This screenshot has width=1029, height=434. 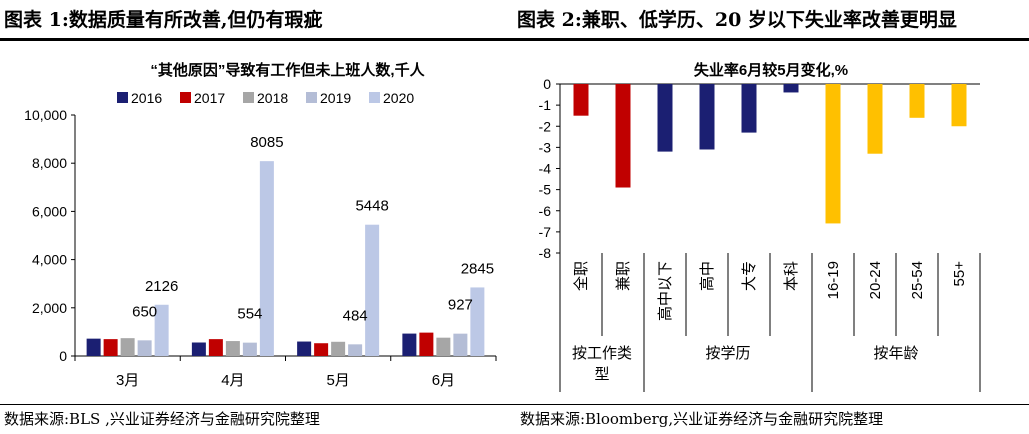 I want to click on bar-兼职, so click(x=623, y=136).